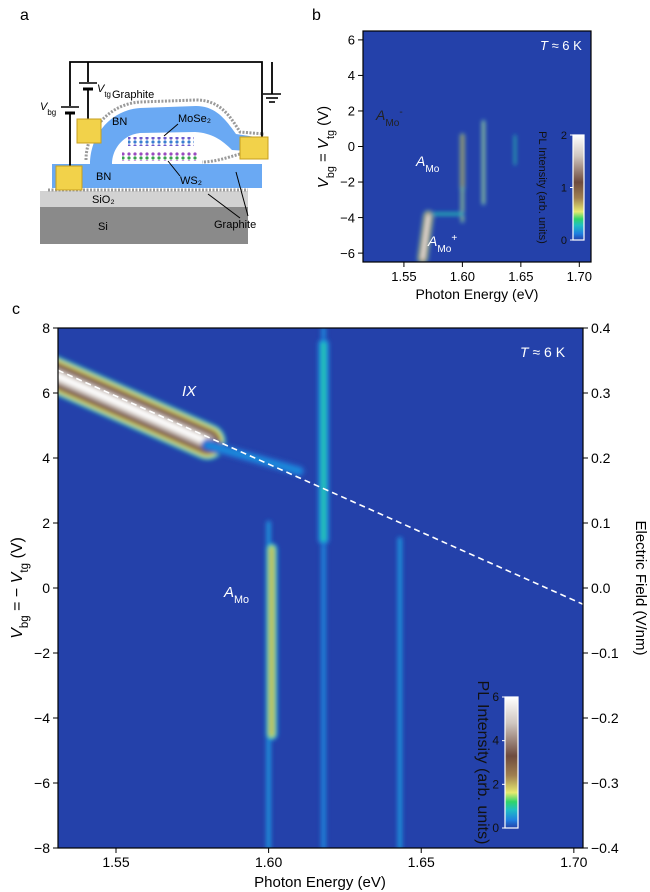 Image resolution: width=650 pixels, height=892 pixels. What do you see at coordinates (351, 111) in the screenshot?
I see `y-tick-label: 2` at bounding box center [351, 111].